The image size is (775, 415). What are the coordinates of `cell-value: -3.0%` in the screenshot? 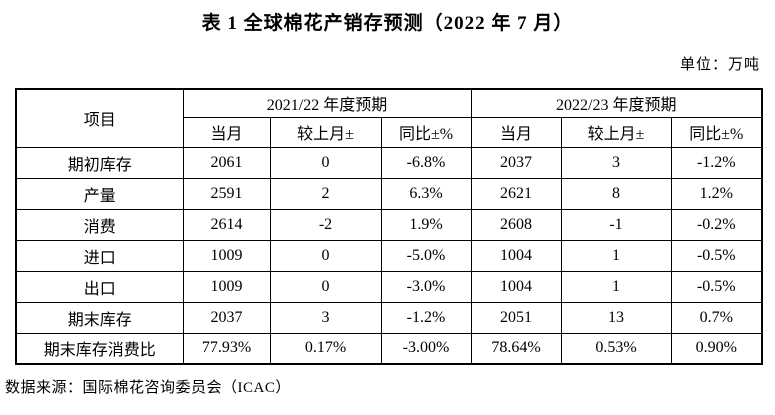 It's located at (426, 286).